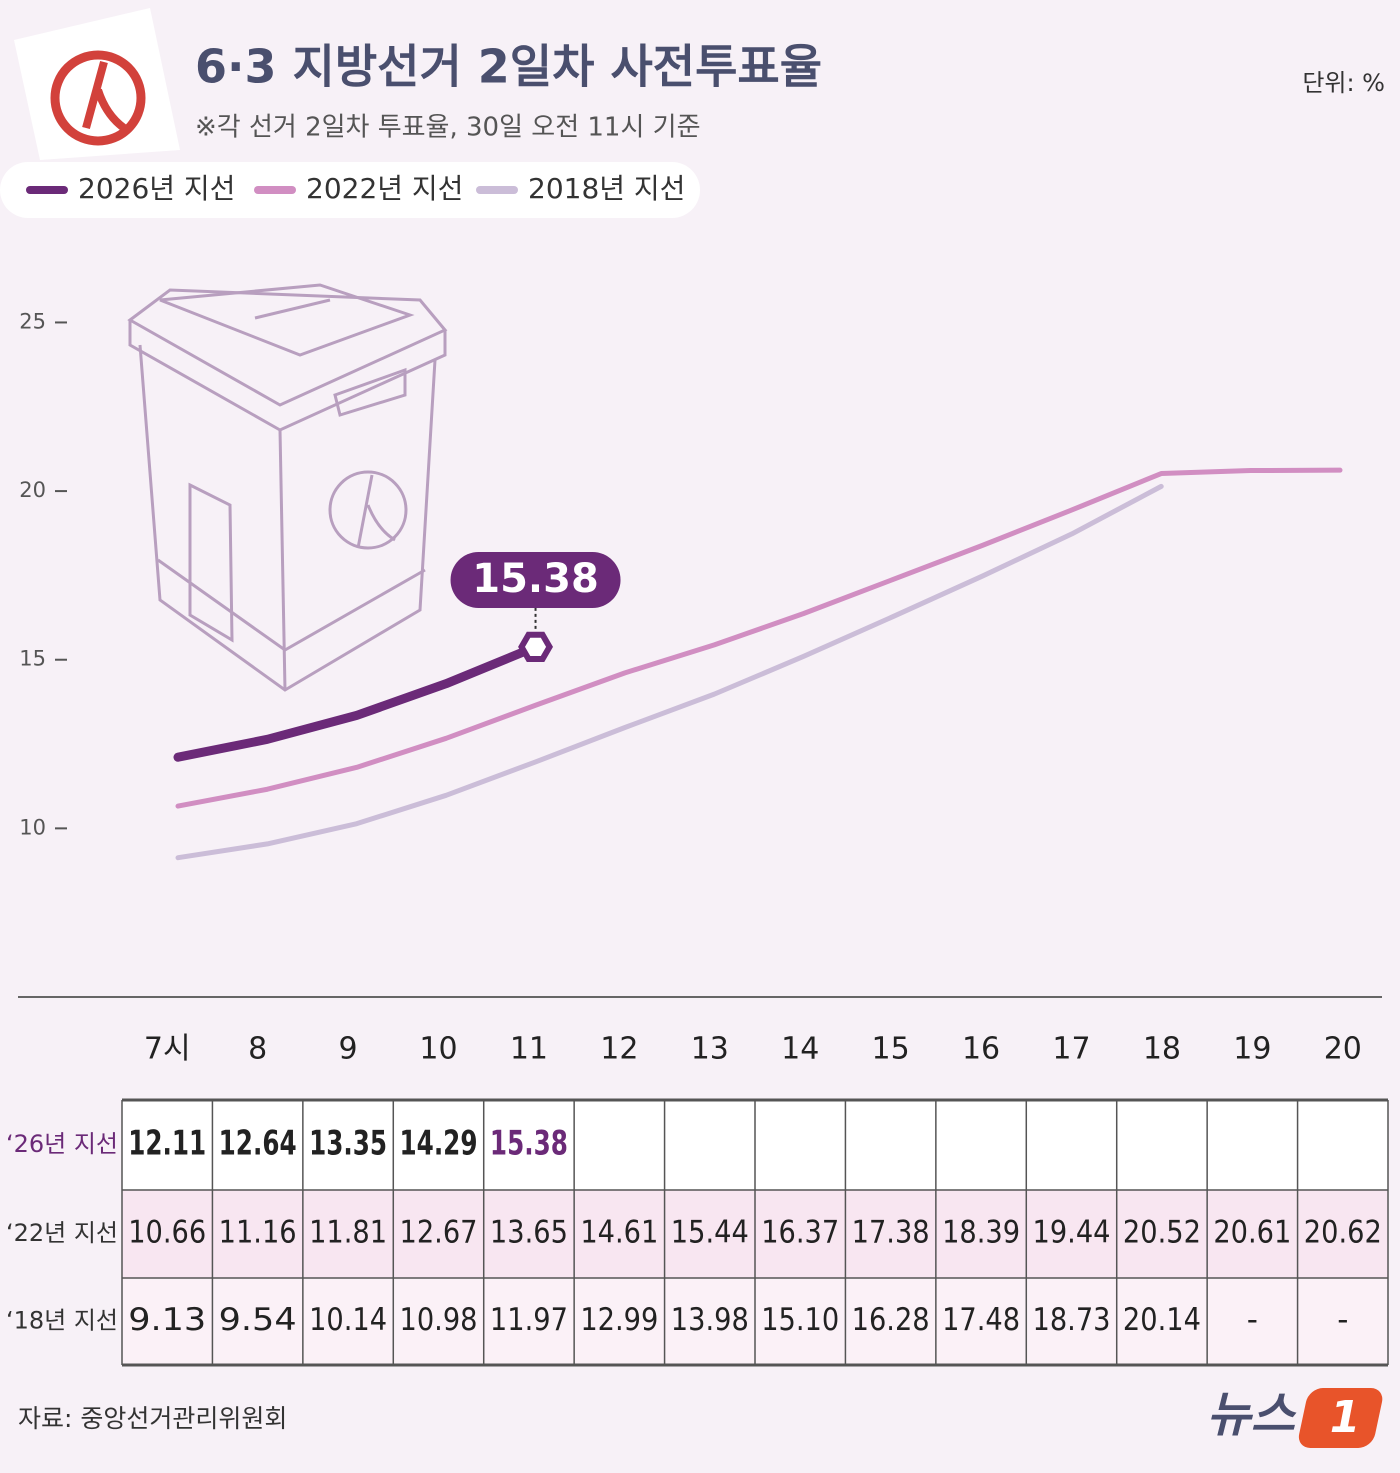  What do you see at coordinates (606, 188) in the screenshot?
I see `legend-label: 2018년 지선` at bounding box center [606, 188].